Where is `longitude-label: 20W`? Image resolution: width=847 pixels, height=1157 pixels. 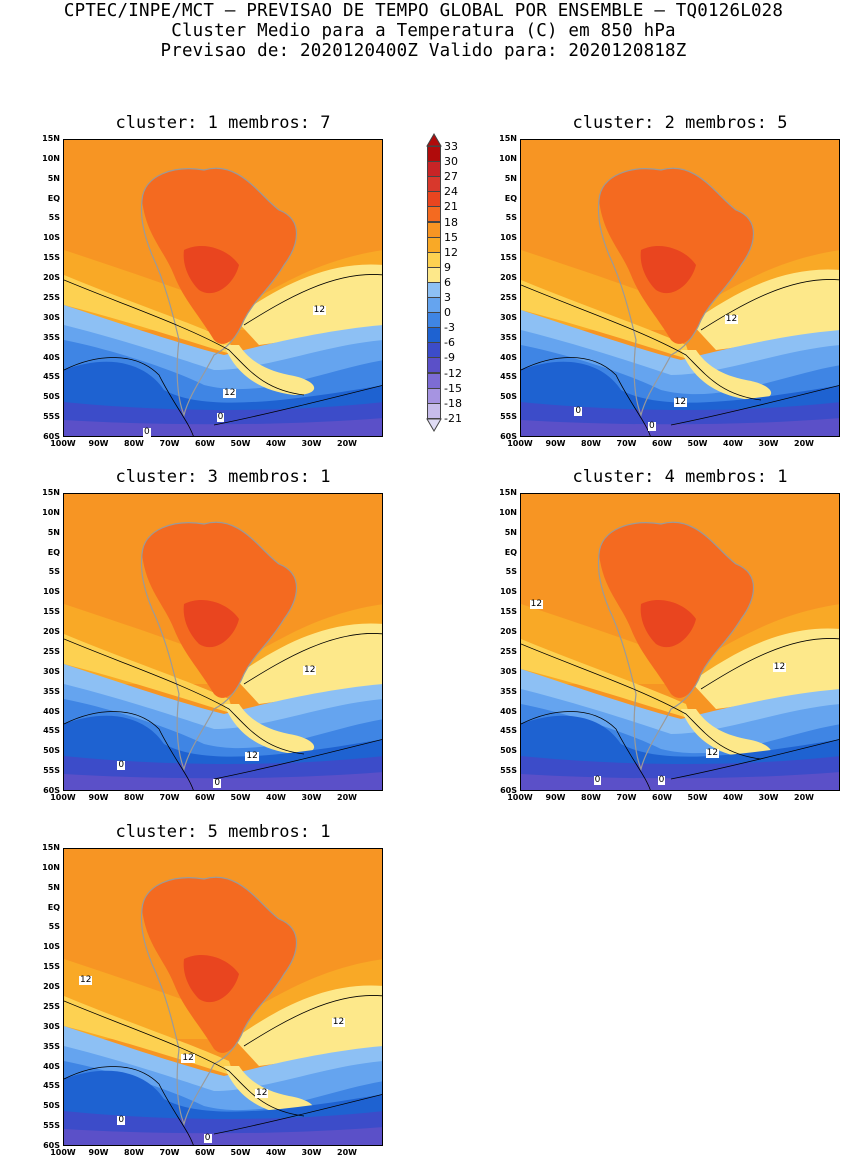
longitude-label: 20W is located at coordinates (347, 797).